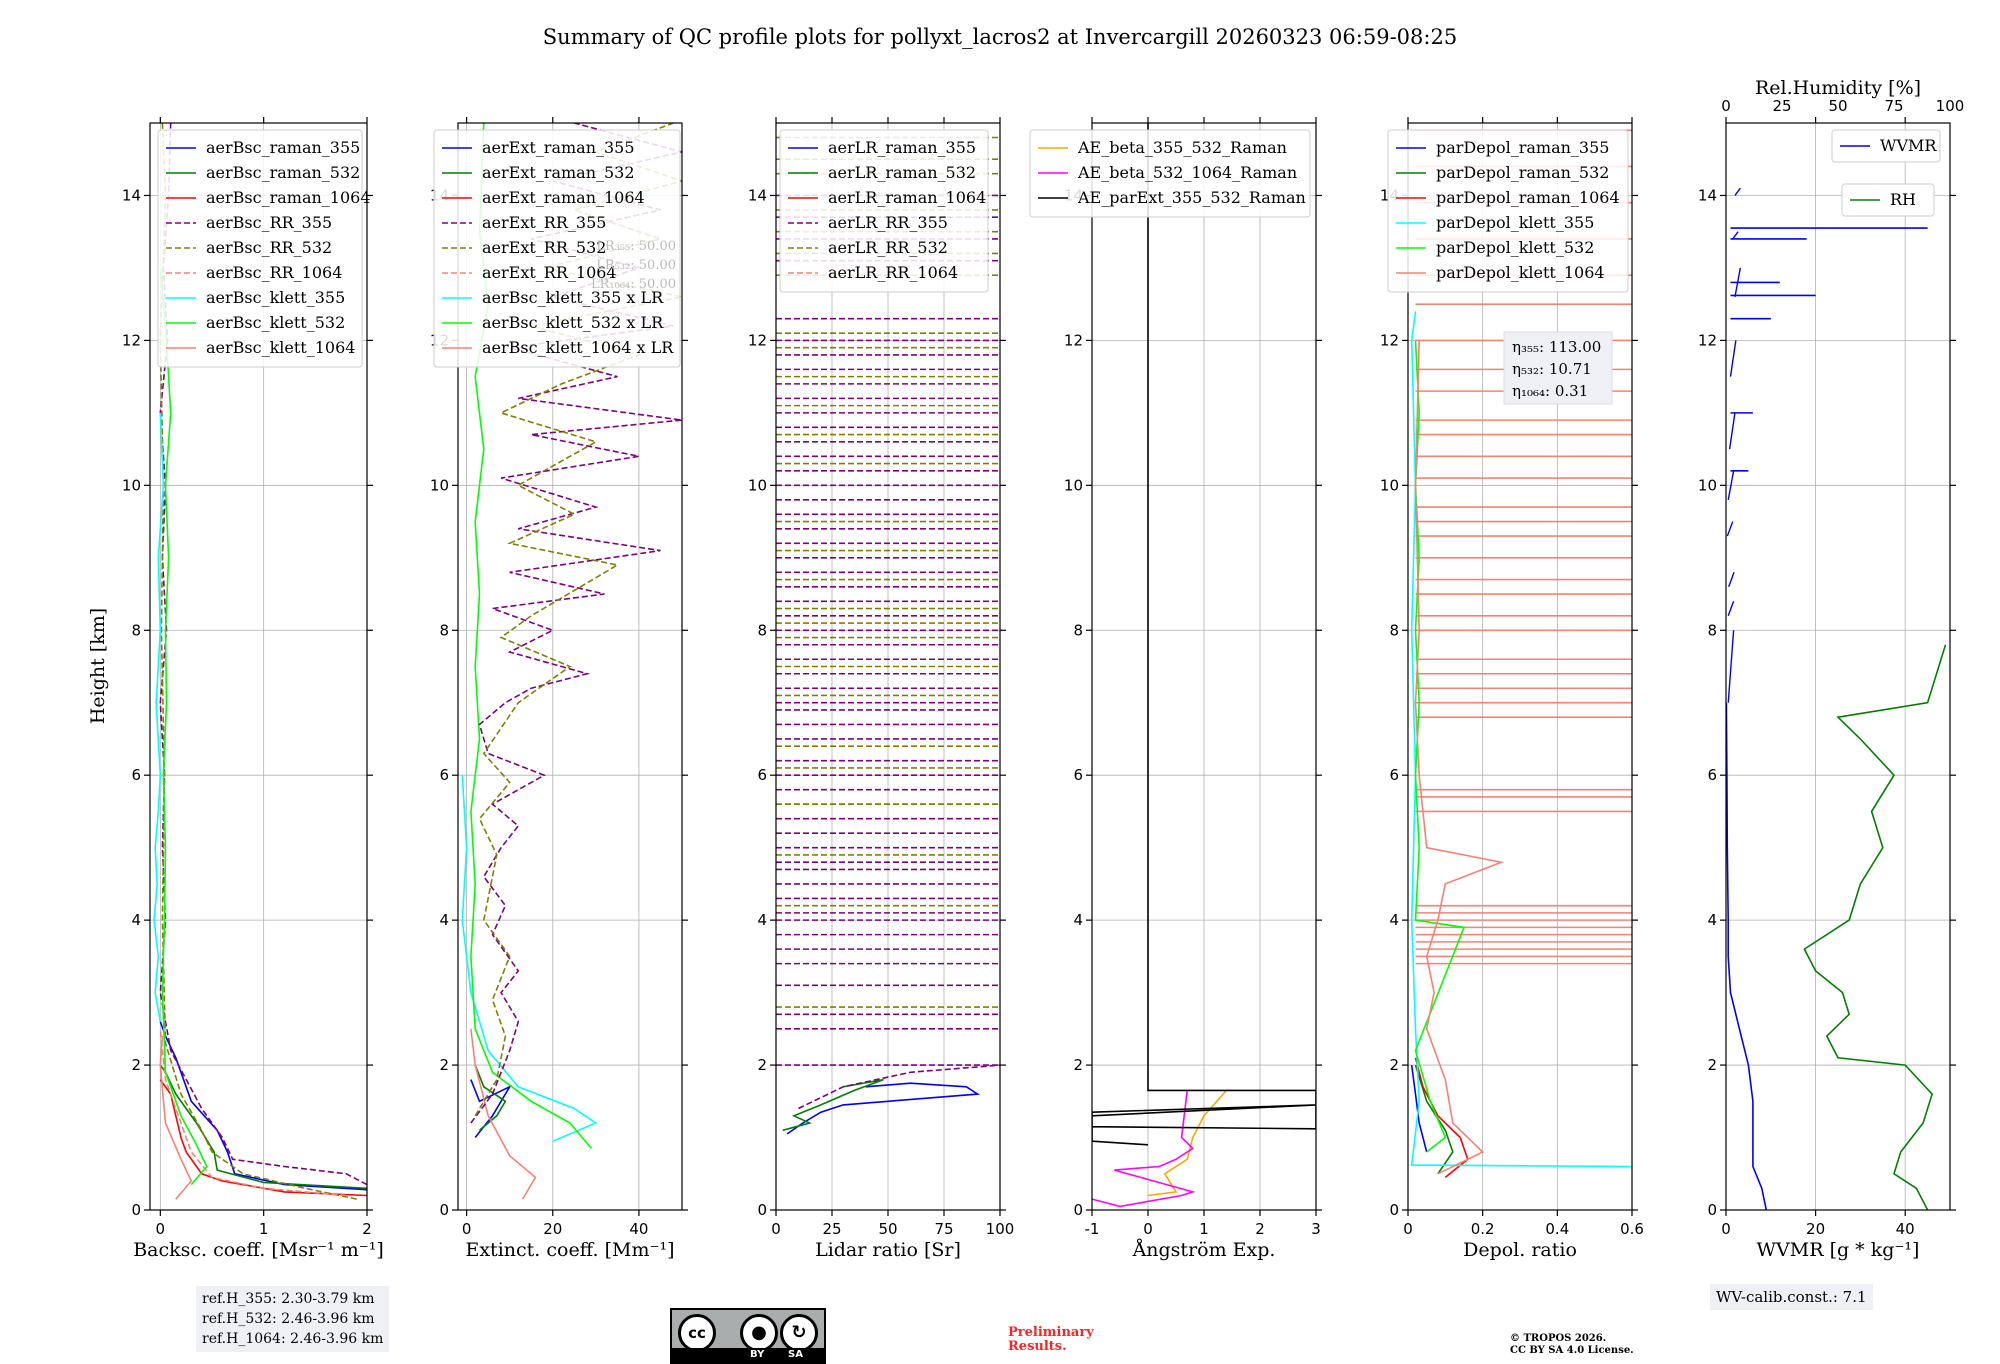 The height and width of the screenshot is (1364, 2000). I want to click on xtick-label-bsc-0: 0, so click(161, 1229).